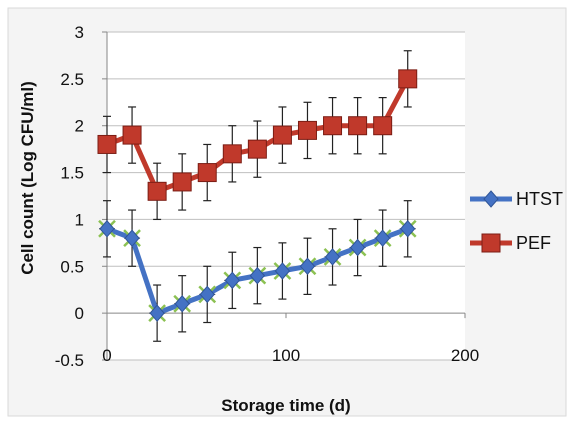  What do you see at coordinates (491, 243) in the screenshot?
I see `legend-marker-pef` at bounding box center [491, 243].